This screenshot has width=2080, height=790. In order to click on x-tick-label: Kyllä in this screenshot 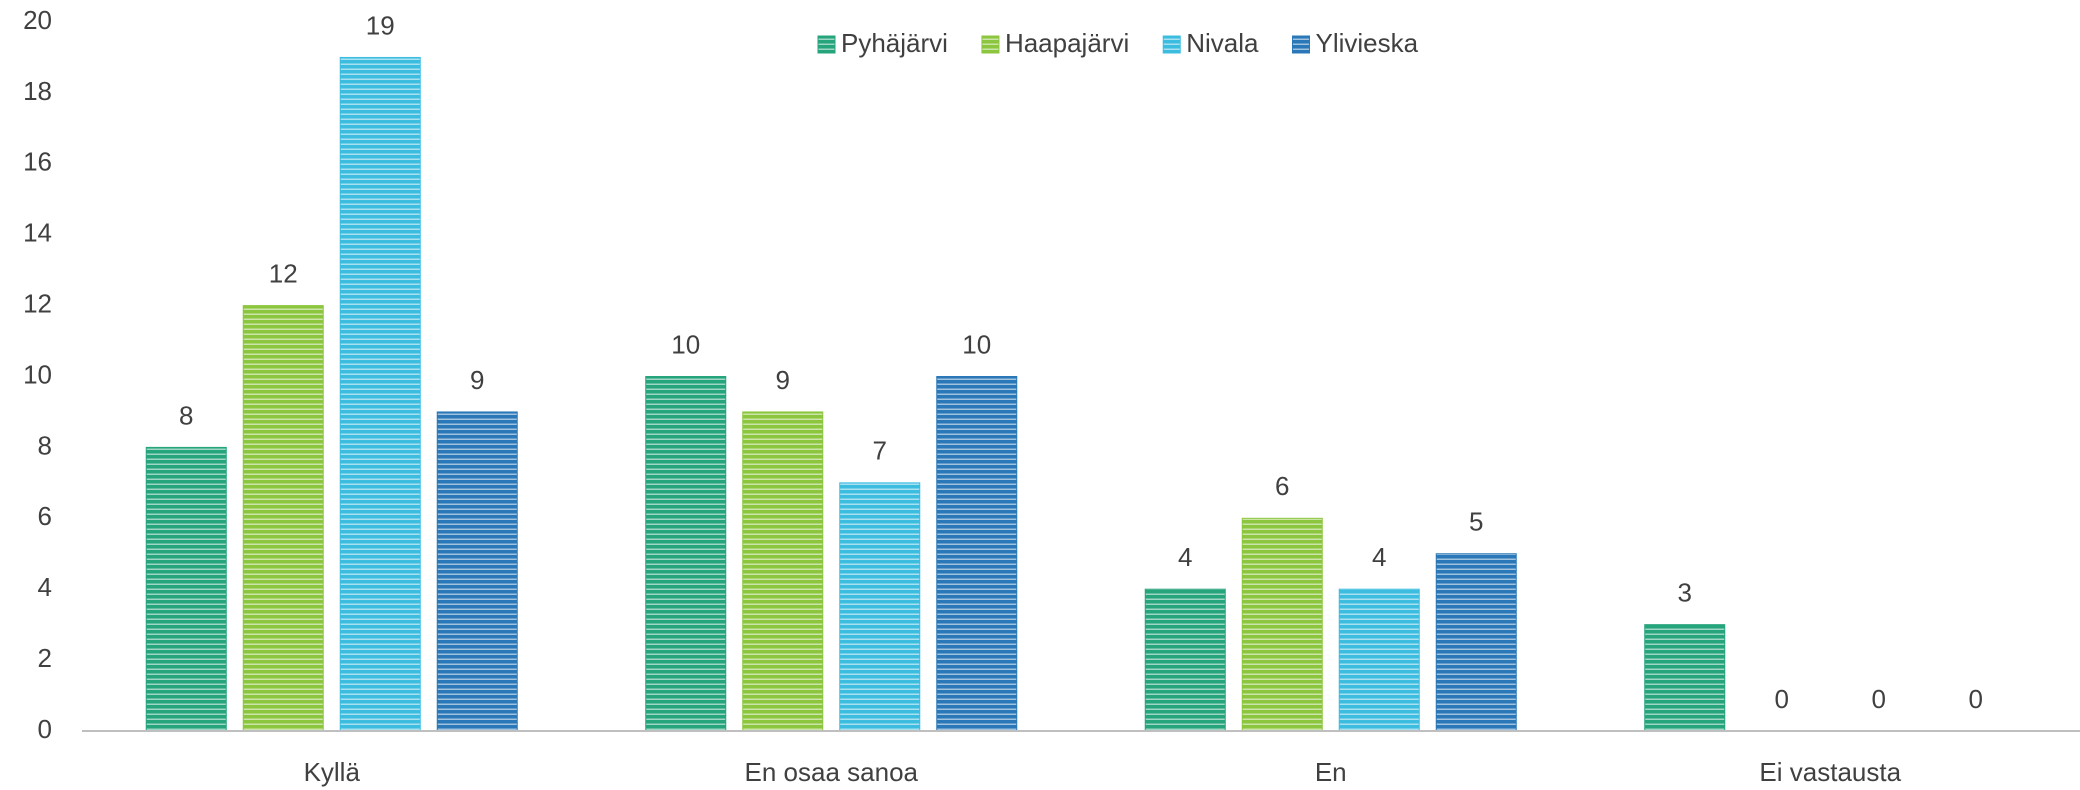, I will do `click(332, 772)`.